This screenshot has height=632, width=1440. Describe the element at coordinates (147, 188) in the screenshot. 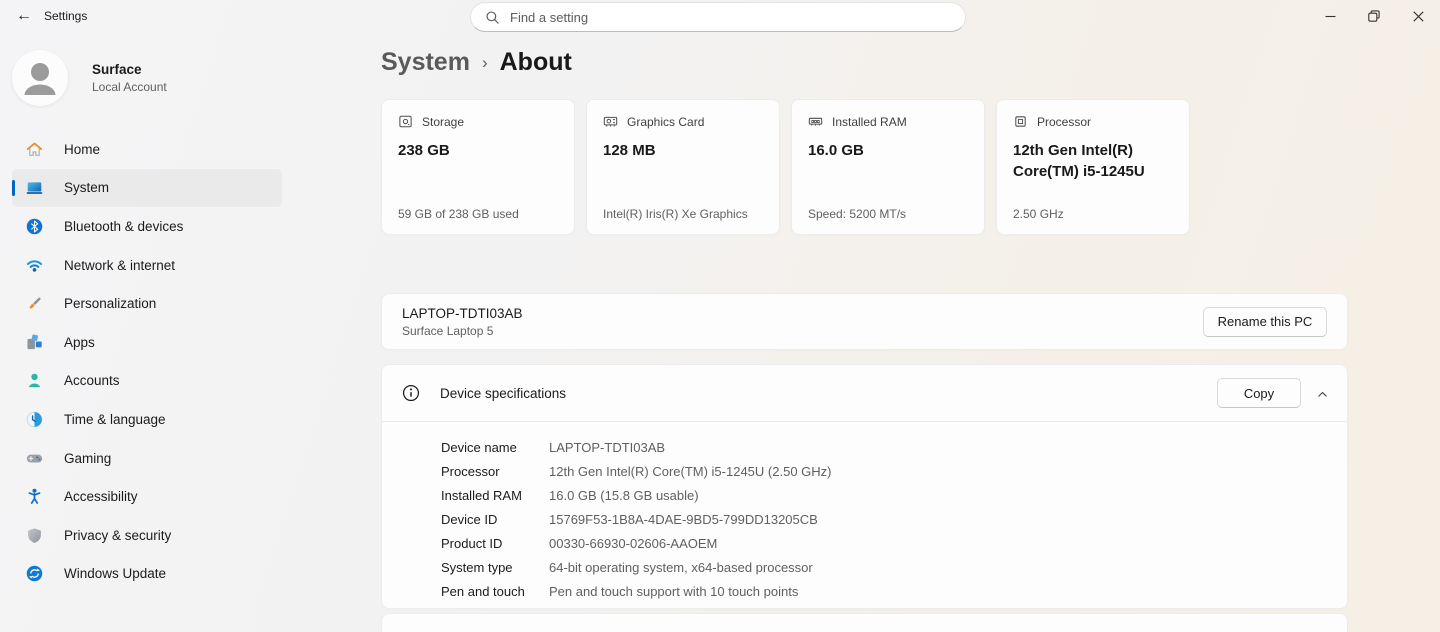

I see `sidebar-item-system: System` at that location.